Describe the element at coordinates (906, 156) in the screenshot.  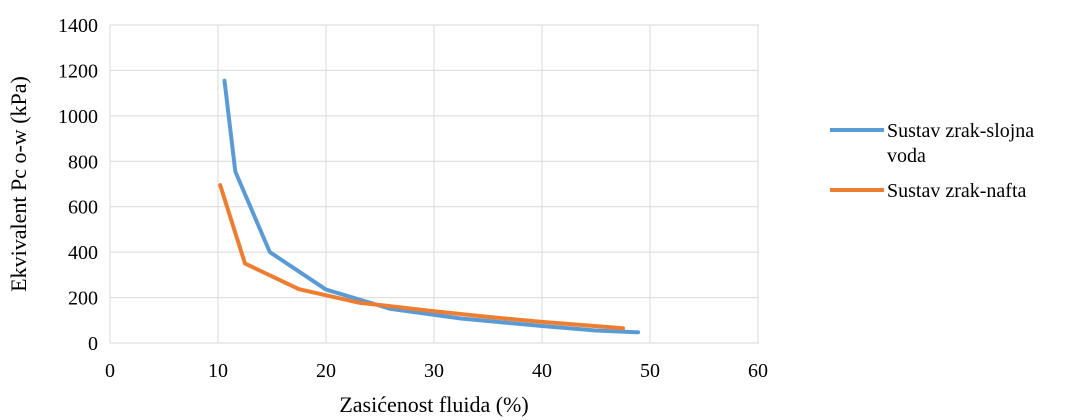
I see `legend-label-line: voda` at that location.